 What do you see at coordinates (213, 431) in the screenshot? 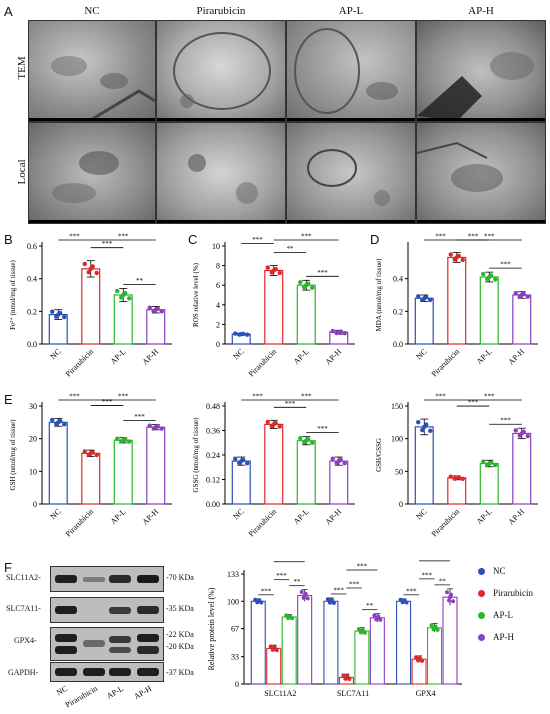
I see `y-tick-label: 0.36` at bounding box center [213, 431].